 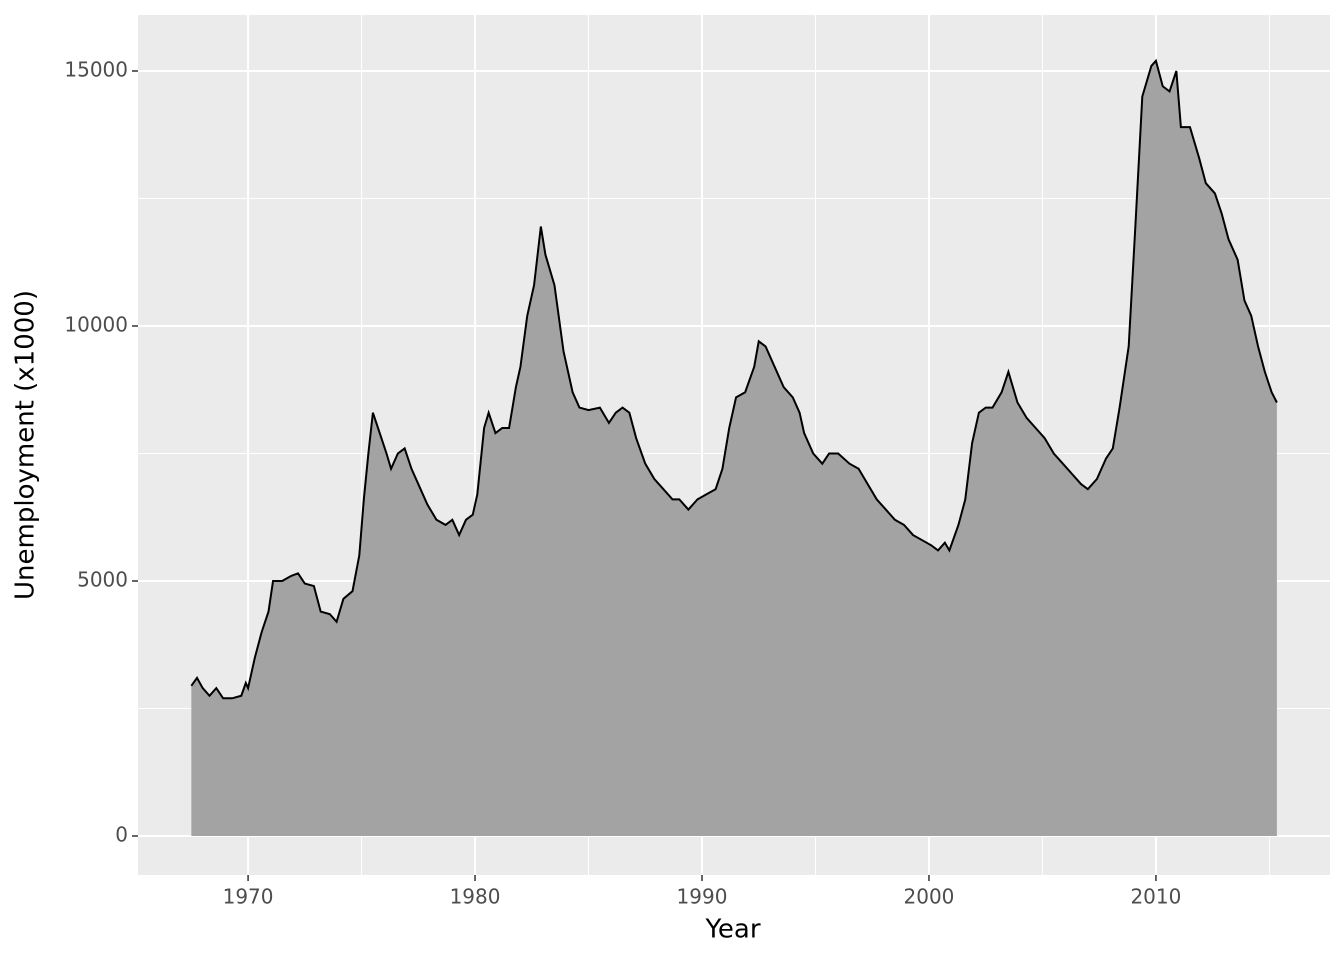 I want to click on y-tick-label: 0, so click(x=121, y=834).